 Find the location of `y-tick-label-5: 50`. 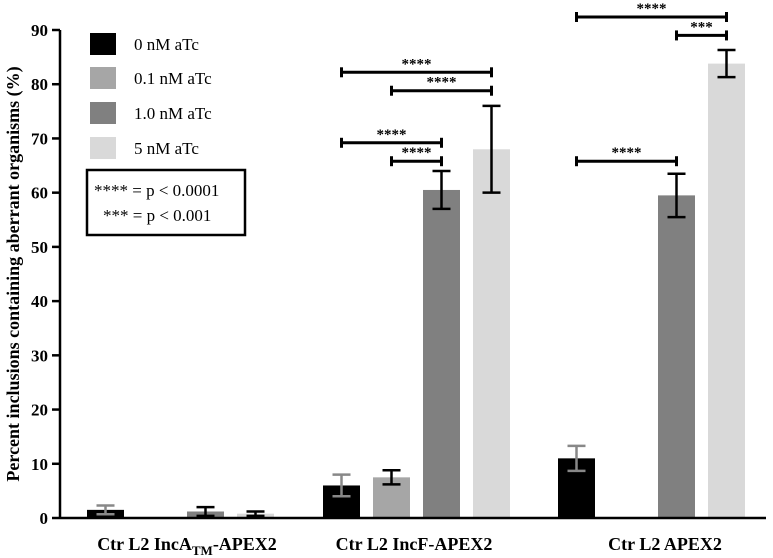

y-tick-label-5: 50 is located at coordinates (39, 247).